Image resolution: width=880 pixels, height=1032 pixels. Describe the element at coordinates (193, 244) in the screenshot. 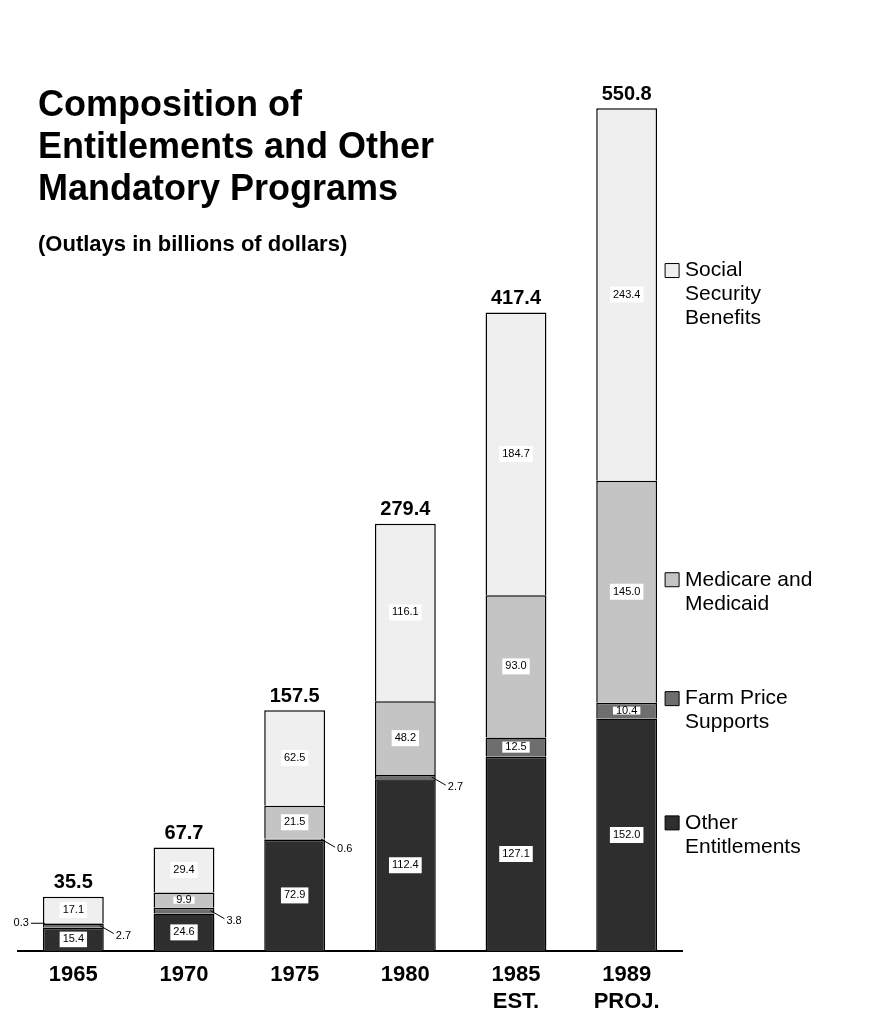

I see `text: (Outlays in billions of dollars)` at that location.